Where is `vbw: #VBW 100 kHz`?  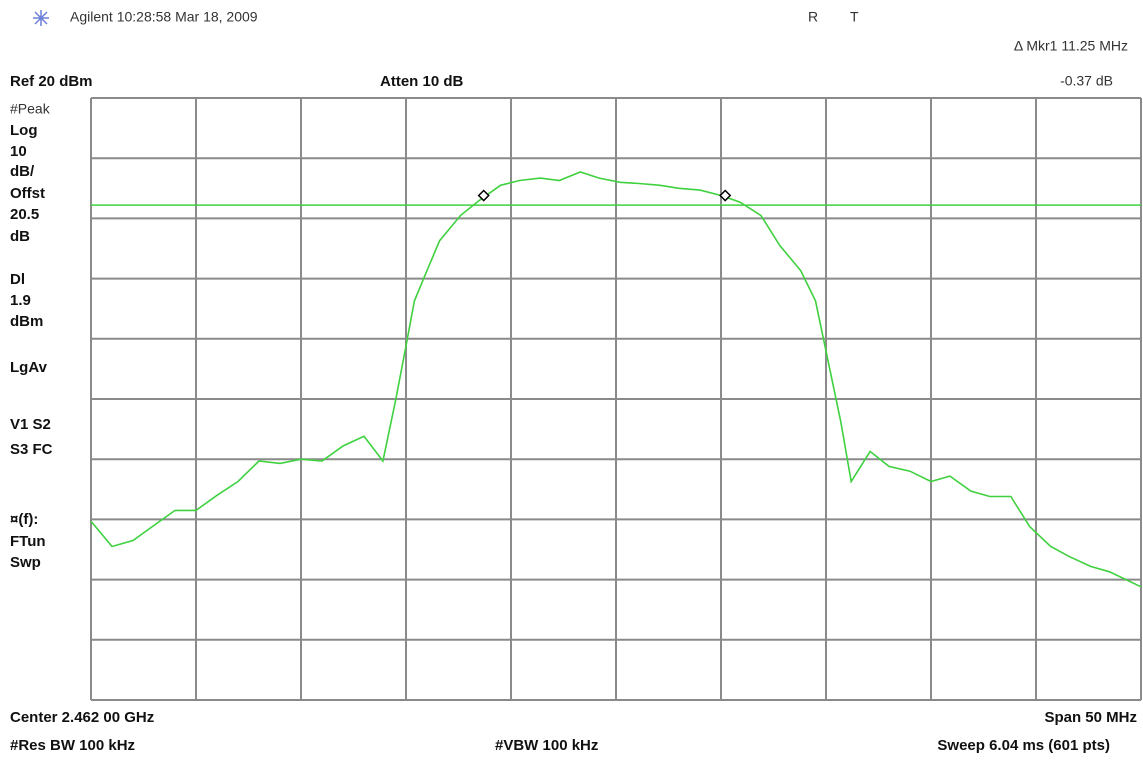
vbw: #VBW 100 kHz is located at coordinates (546, 745).